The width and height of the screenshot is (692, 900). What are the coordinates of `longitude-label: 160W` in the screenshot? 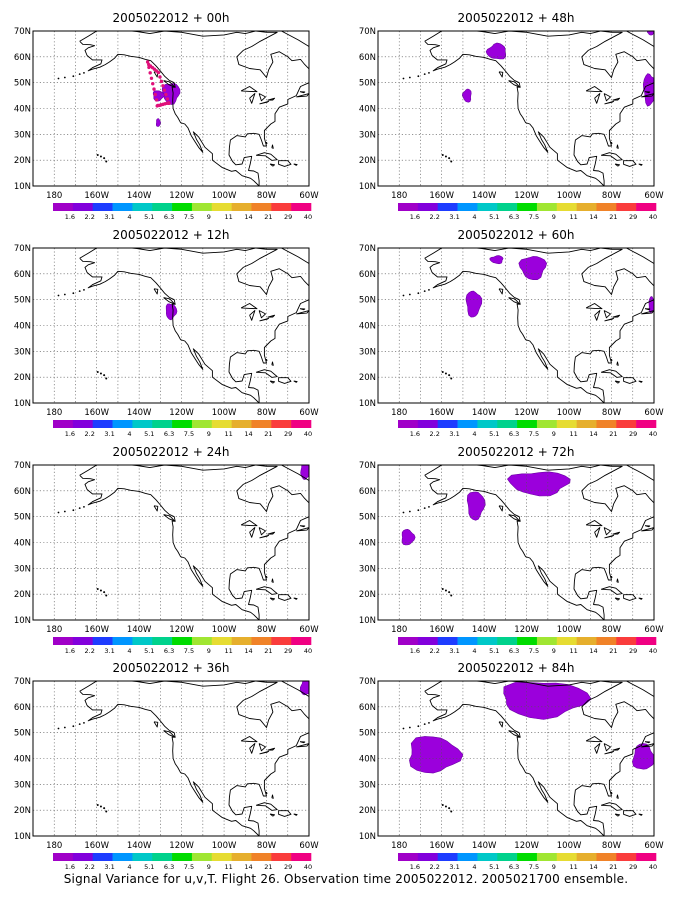 It's located at (96, 196).